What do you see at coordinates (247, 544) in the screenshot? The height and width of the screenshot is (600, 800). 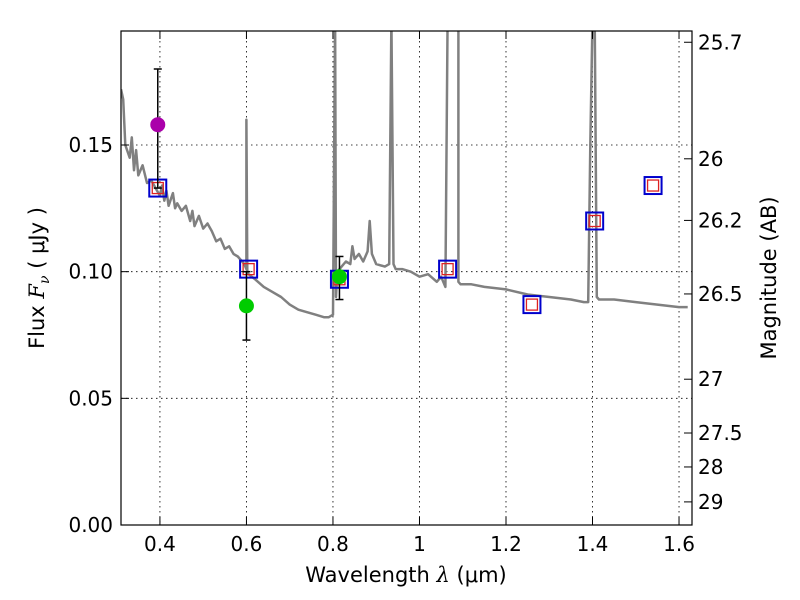 I see `x-tick-label: 0.6` at bounding box center [247, 544].